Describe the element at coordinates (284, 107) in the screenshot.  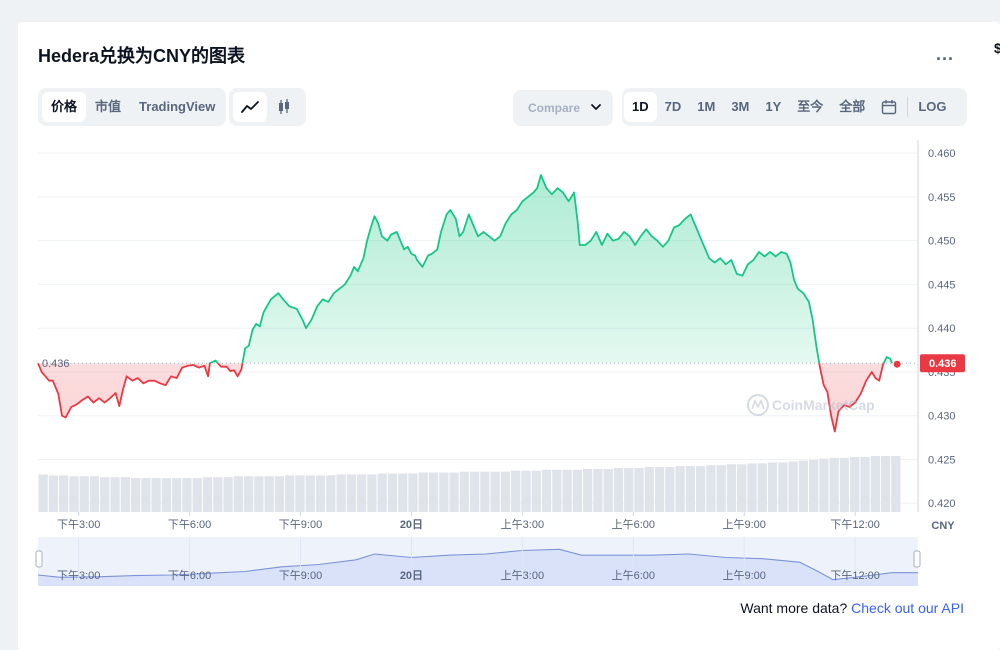
I see `candlestick-icon` at that location.